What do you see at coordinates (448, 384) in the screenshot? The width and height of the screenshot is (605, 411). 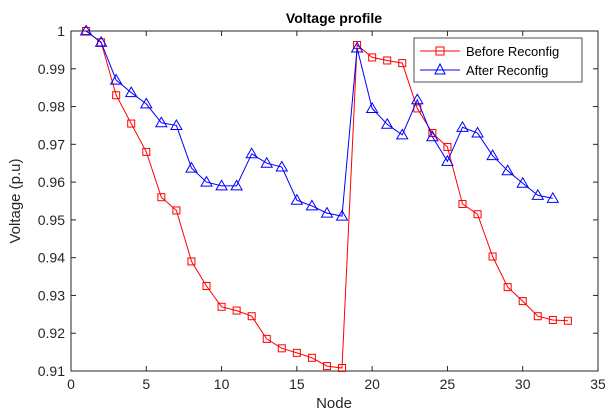 I see `x-tick-label: 25` at bounding box center [448, 384].